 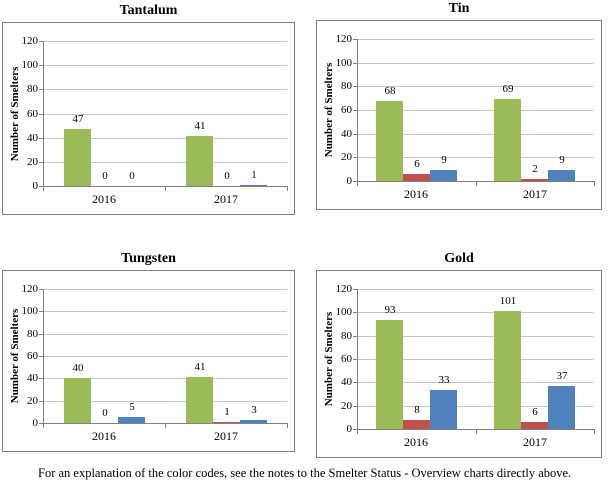 I want to click on bar-value-label: 93, so click(x=390, y=310).